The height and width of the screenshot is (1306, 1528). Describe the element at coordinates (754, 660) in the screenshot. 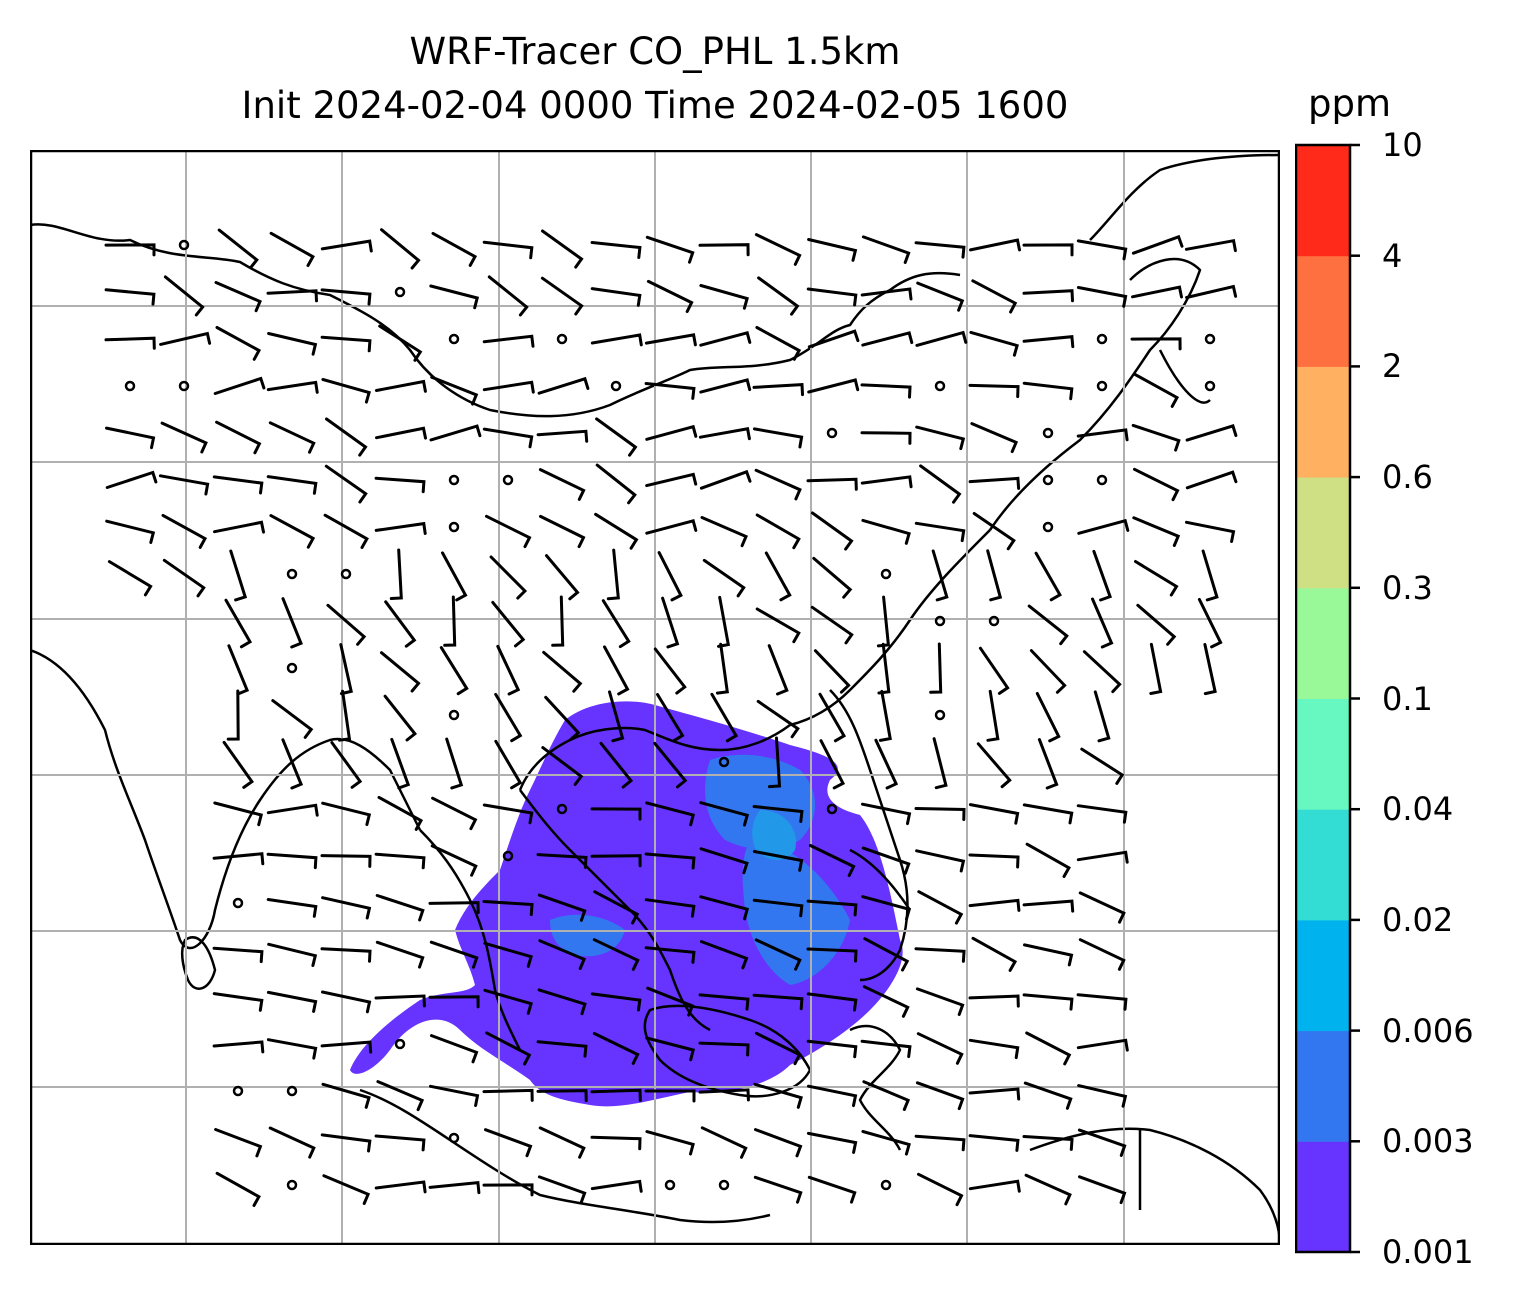

I see `coastline-se-china` at that location.